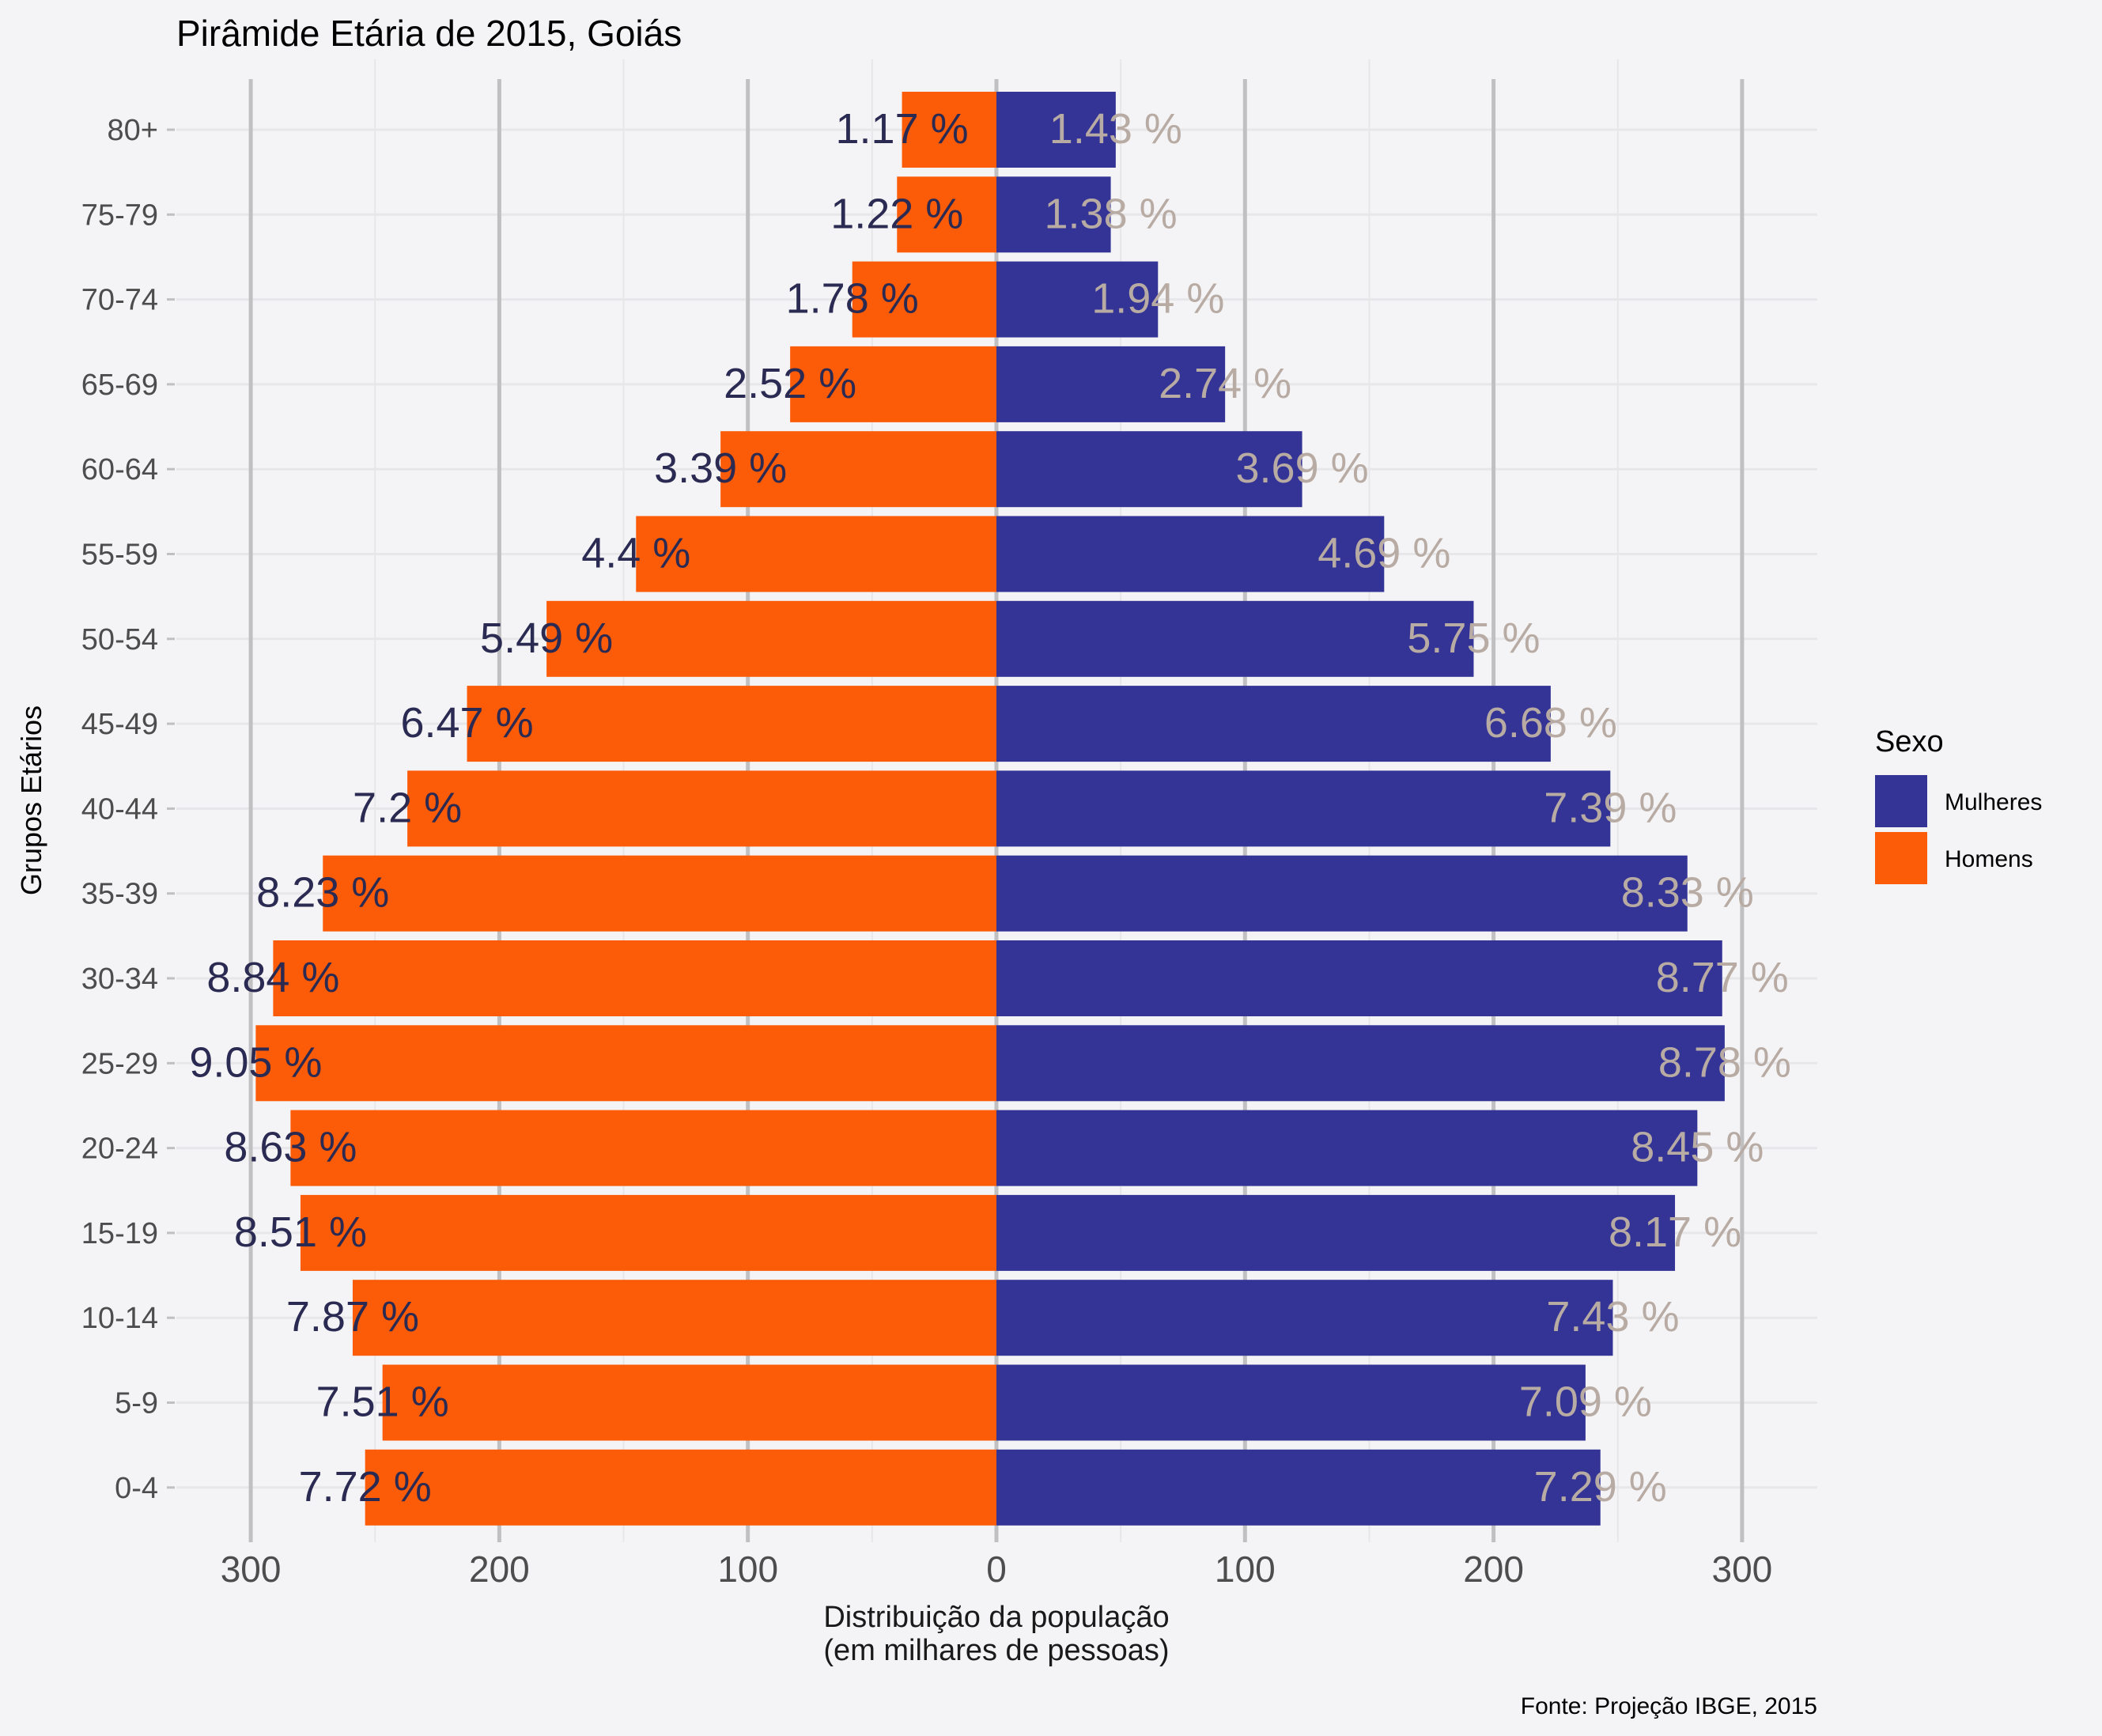 The width and height of the screenshot is (2102, 1736). Describe the element at coordinates (136, 1403) in the screenshot. I see `y-tick-label: 5-9` at that location.